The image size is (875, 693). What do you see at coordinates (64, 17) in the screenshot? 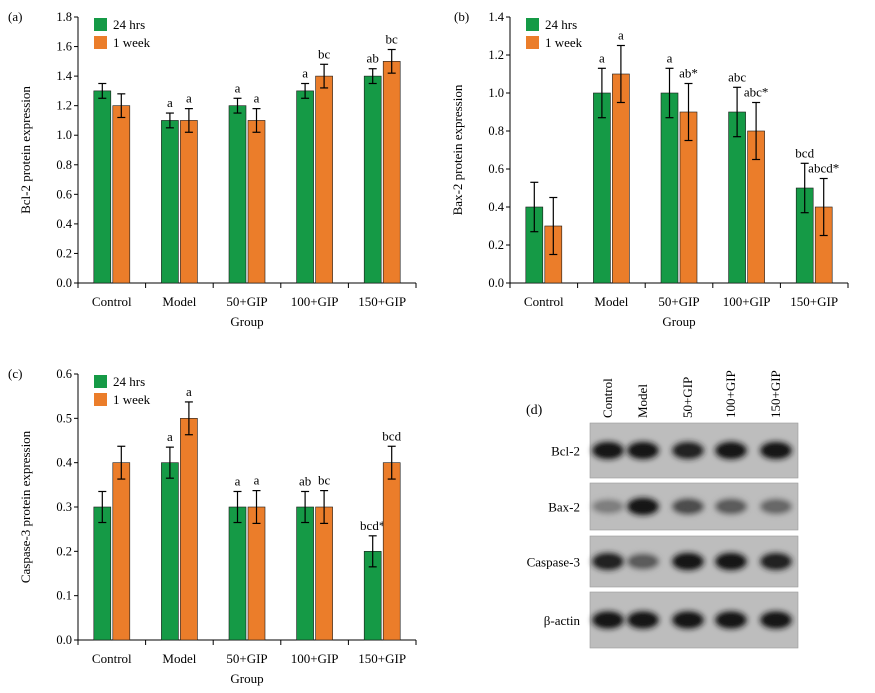
I see `y-tick-label: 1.8` at bounding box center [64, 17].